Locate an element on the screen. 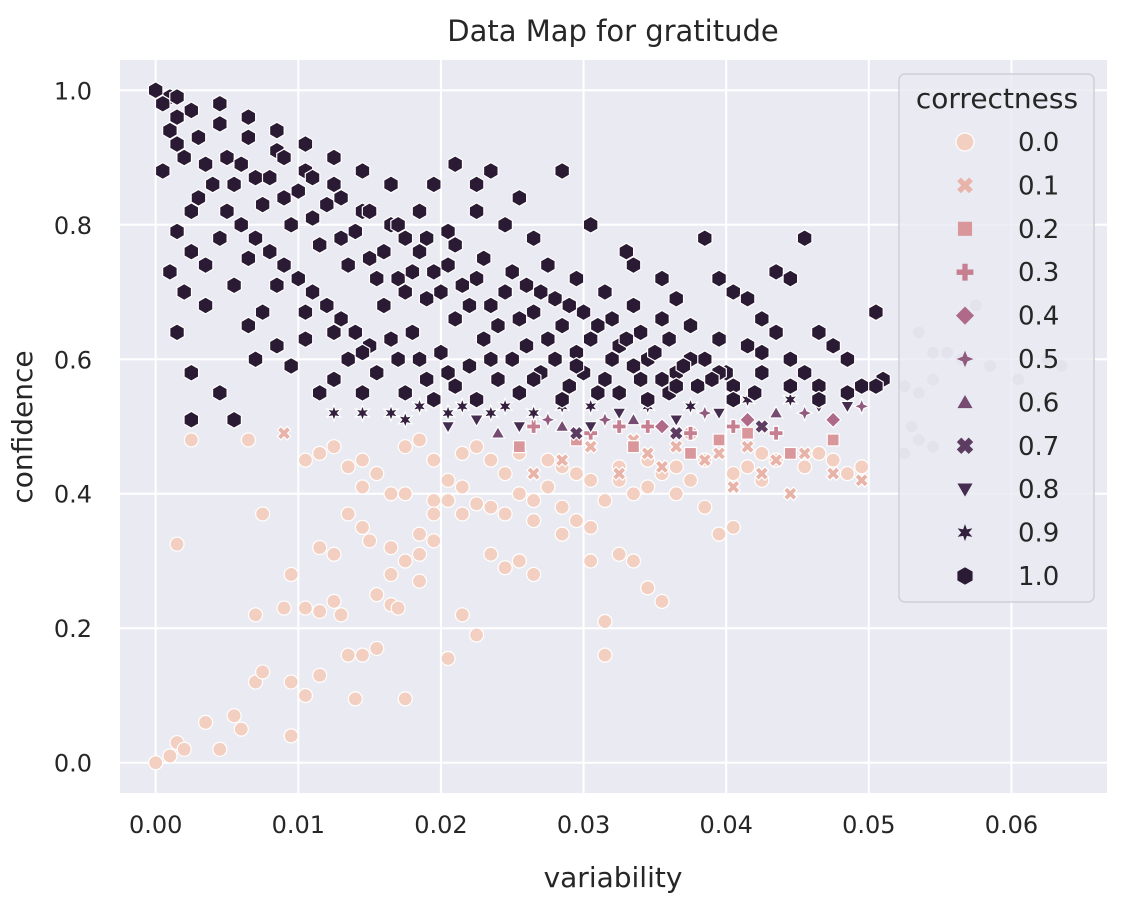 The image size is (1132, 904). x-tick-label: 0.04 is located at coordinates (725, 825).